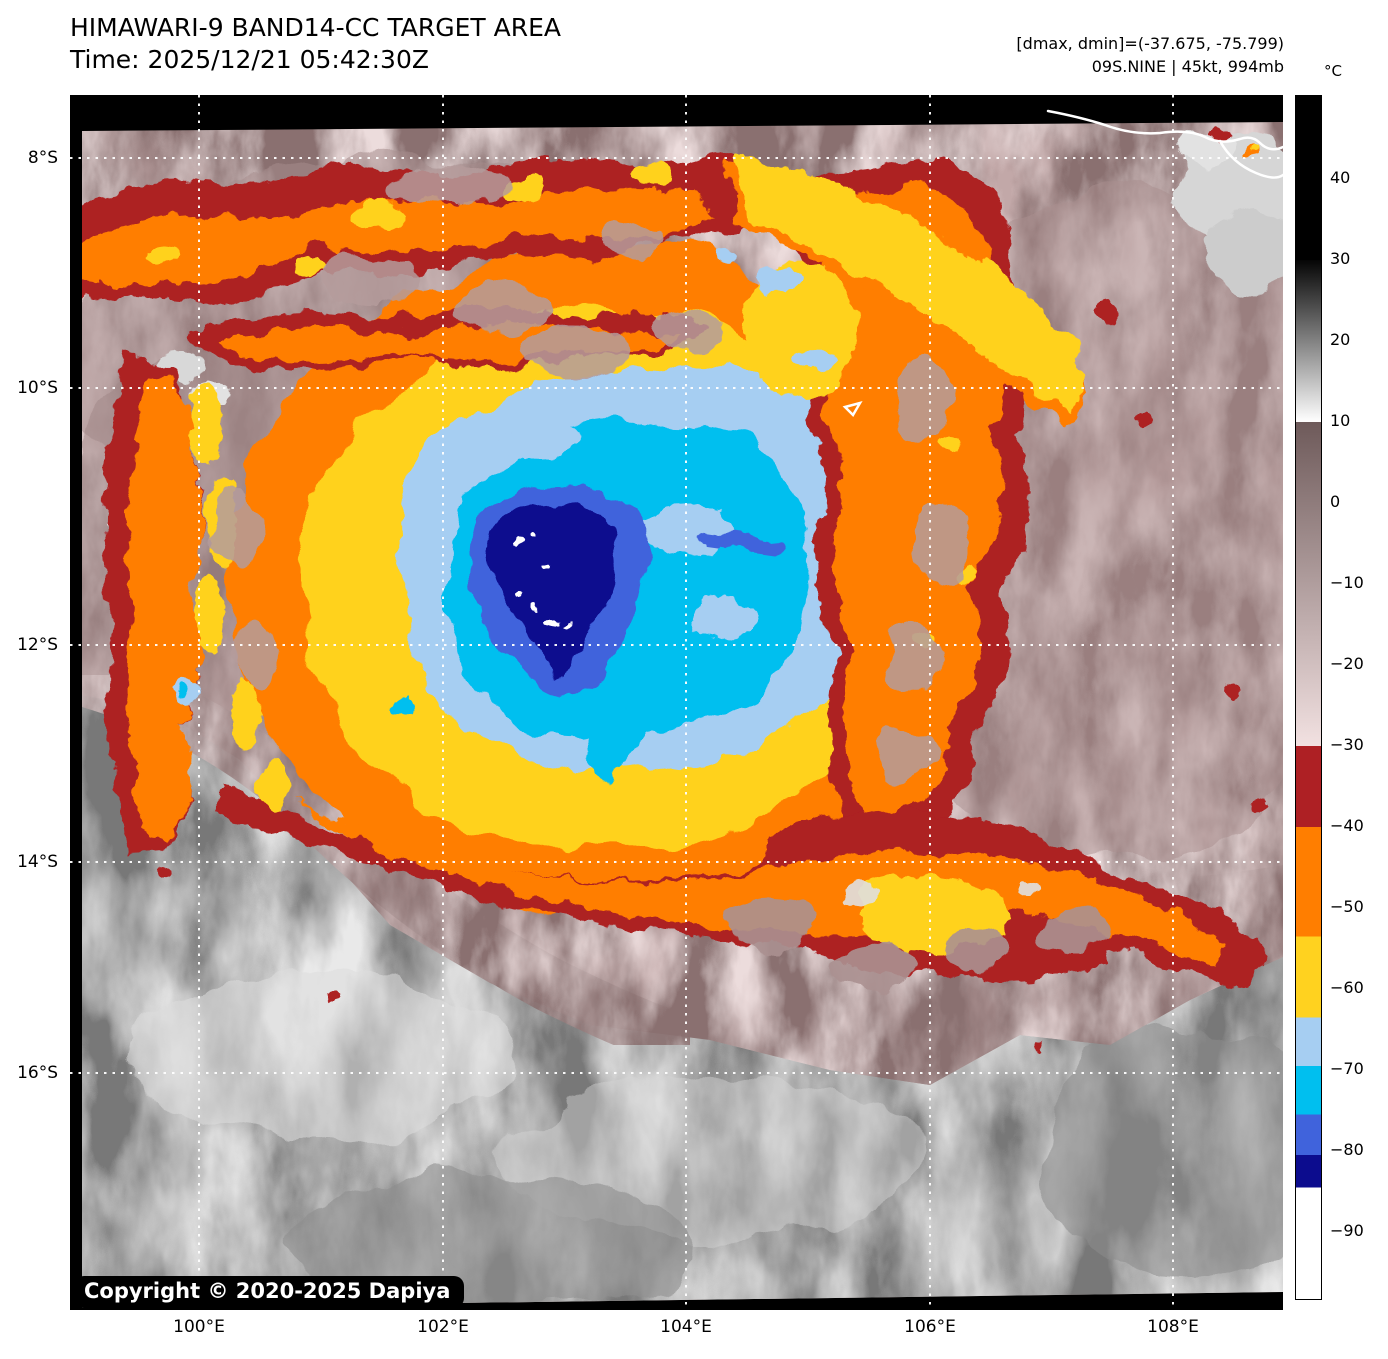  Describe the element at coordinates (686, 1327) in the screenshot. I see `lon-tick-label: 104°E` at that location.